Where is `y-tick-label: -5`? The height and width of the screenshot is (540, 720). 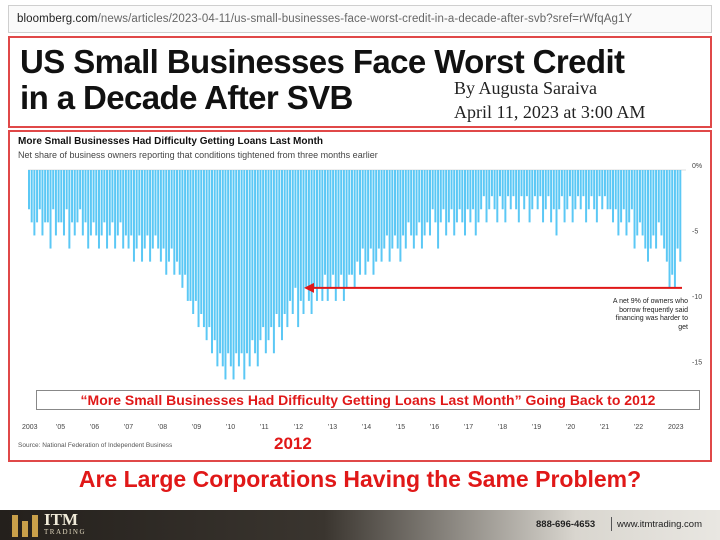
y-tick-label: -5 is located at coordinates (695, 231).